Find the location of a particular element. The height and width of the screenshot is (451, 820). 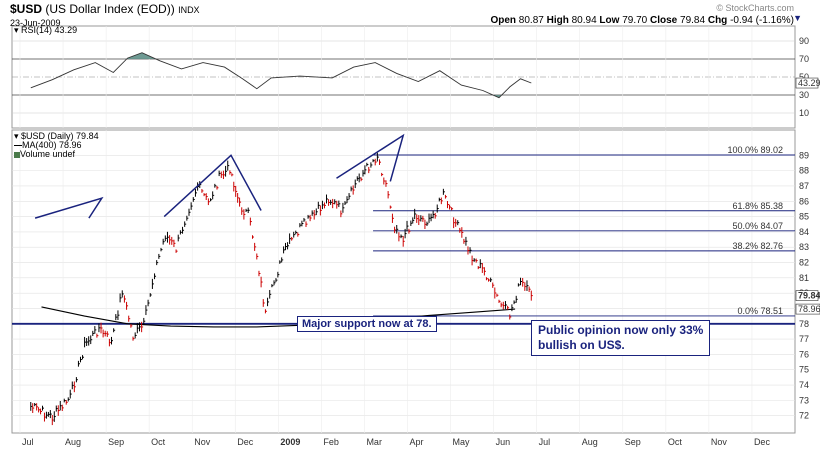

price-last-box is located at coordinates (807, 295).